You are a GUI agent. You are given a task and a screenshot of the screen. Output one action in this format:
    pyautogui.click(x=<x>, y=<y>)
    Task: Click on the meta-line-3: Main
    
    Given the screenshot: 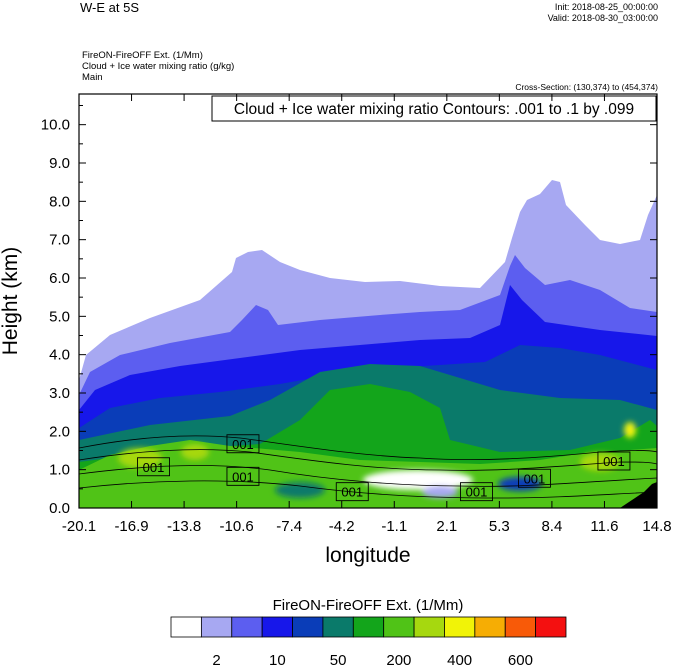 What is the action you would take?
    pyautogui.click(x=92, y=77)
    